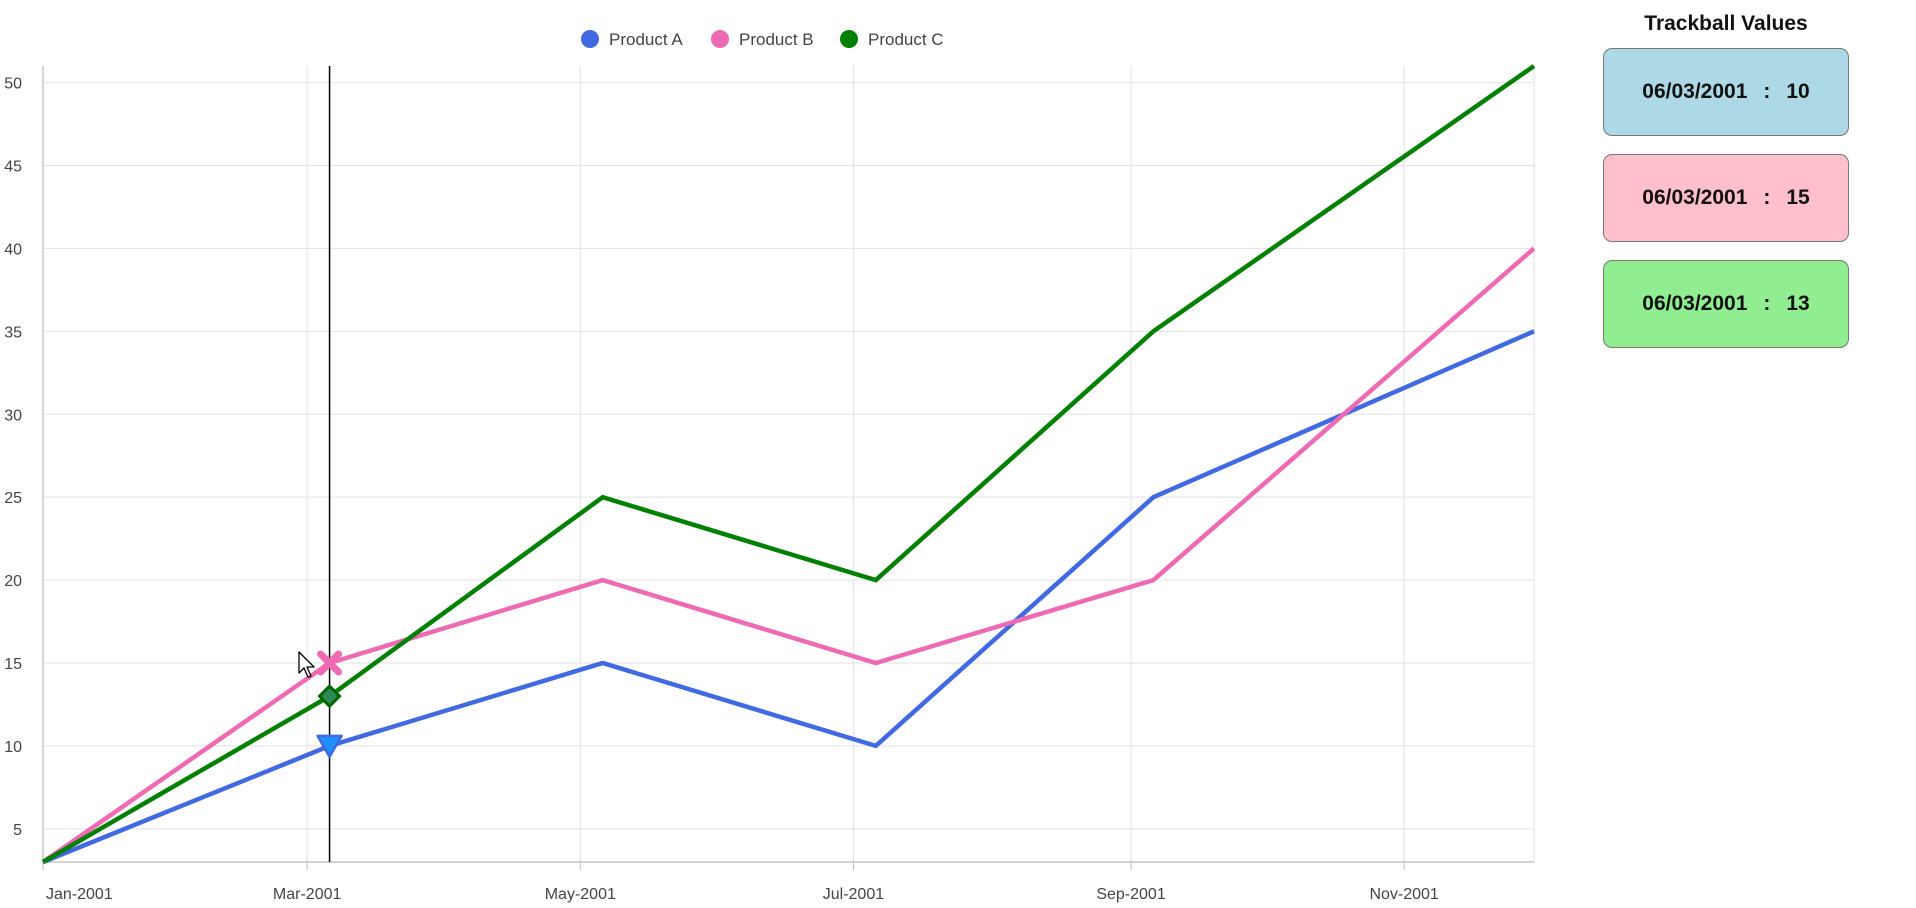 The height and width of the screenshot is (908, 1916). Describe the element at coordinates (1130, 894) in the screenshot. I see `x-tick-label: Sep-2001` at that location.